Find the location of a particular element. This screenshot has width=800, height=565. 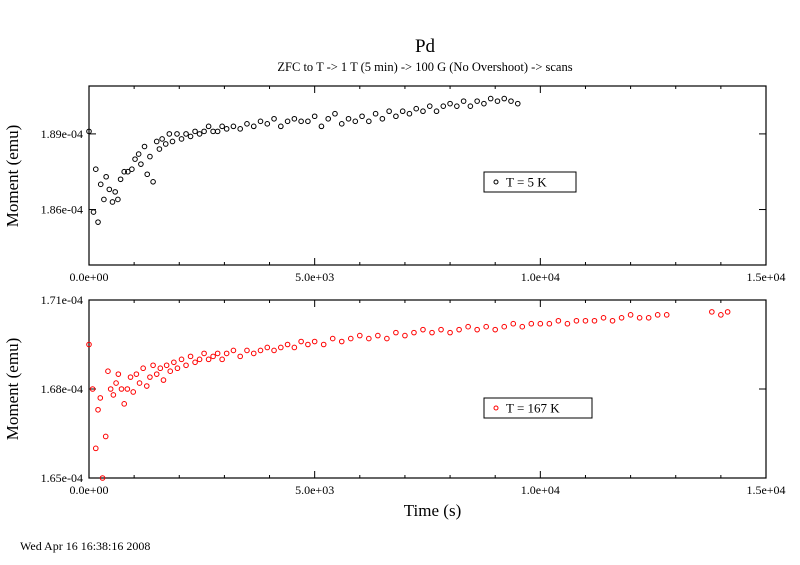

x-tick-label: 1.5e+04 is located at coordinates (765, 490).